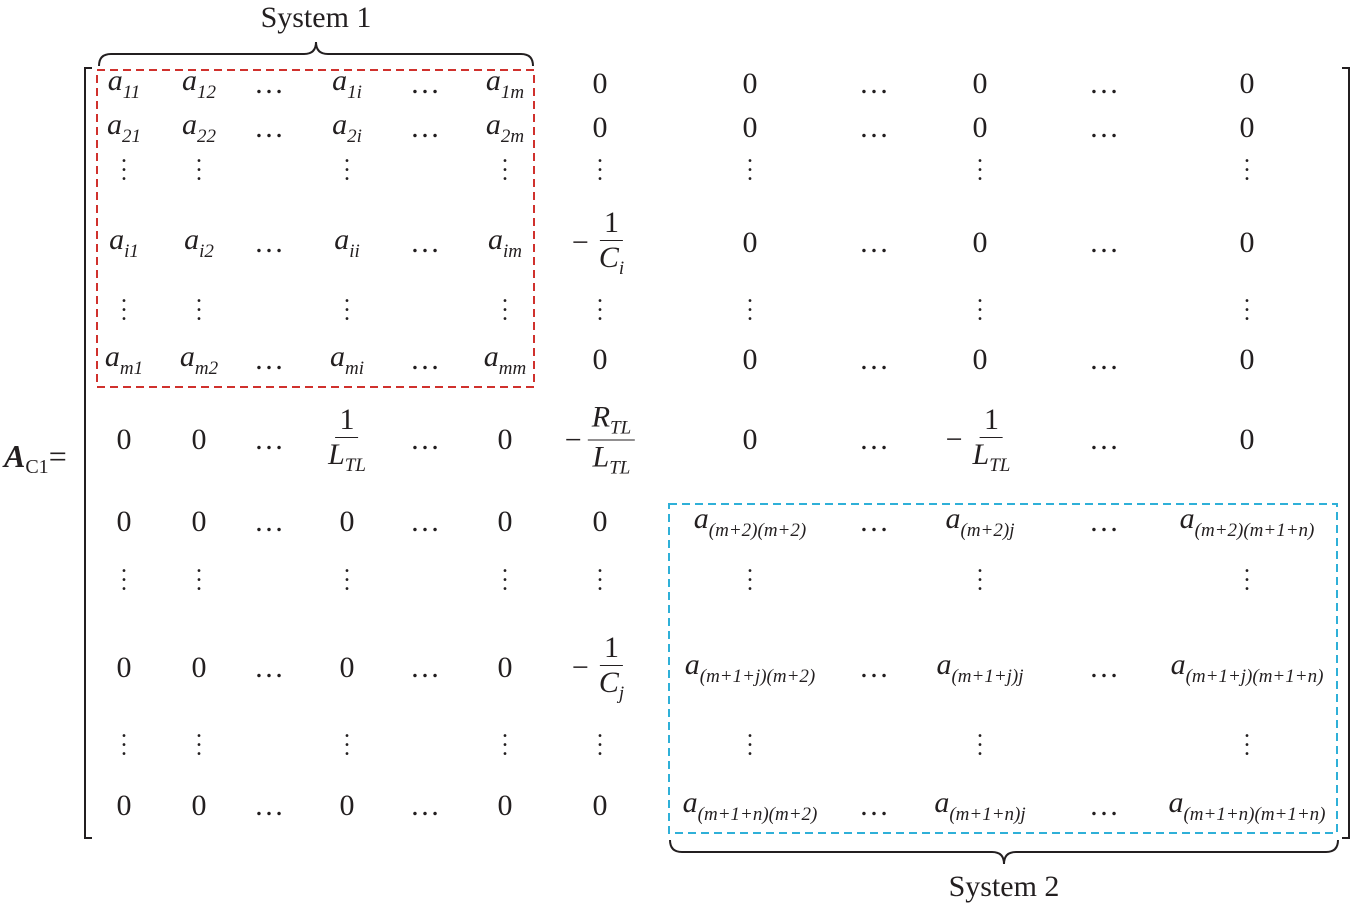  What do you see at coordinates (980, 522) in the screenshot?
I see `matrix-entry: a(m+2)j` at bounding box center [980, 522].